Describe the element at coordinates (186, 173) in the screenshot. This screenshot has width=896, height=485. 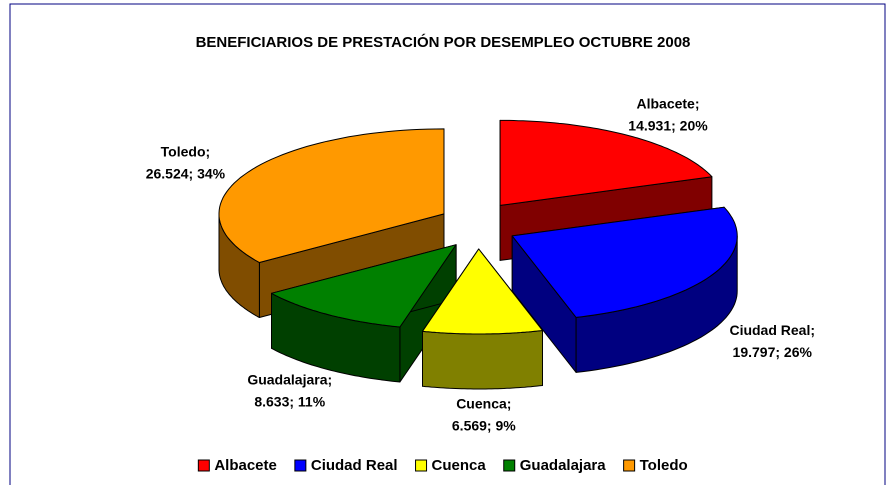
I see `data-label: 26.524; 34%` at that location.